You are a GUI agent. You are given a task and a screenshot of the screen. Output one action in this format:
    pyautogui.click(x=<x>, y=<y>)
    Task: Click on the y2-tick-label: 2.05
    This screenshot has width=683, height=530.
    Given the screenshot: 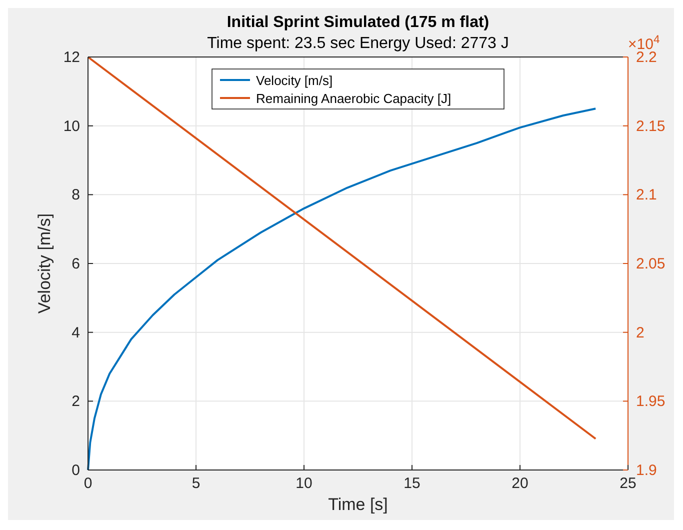 What is the action you would take?
    pyautogui.click(x=651, y=264)
    